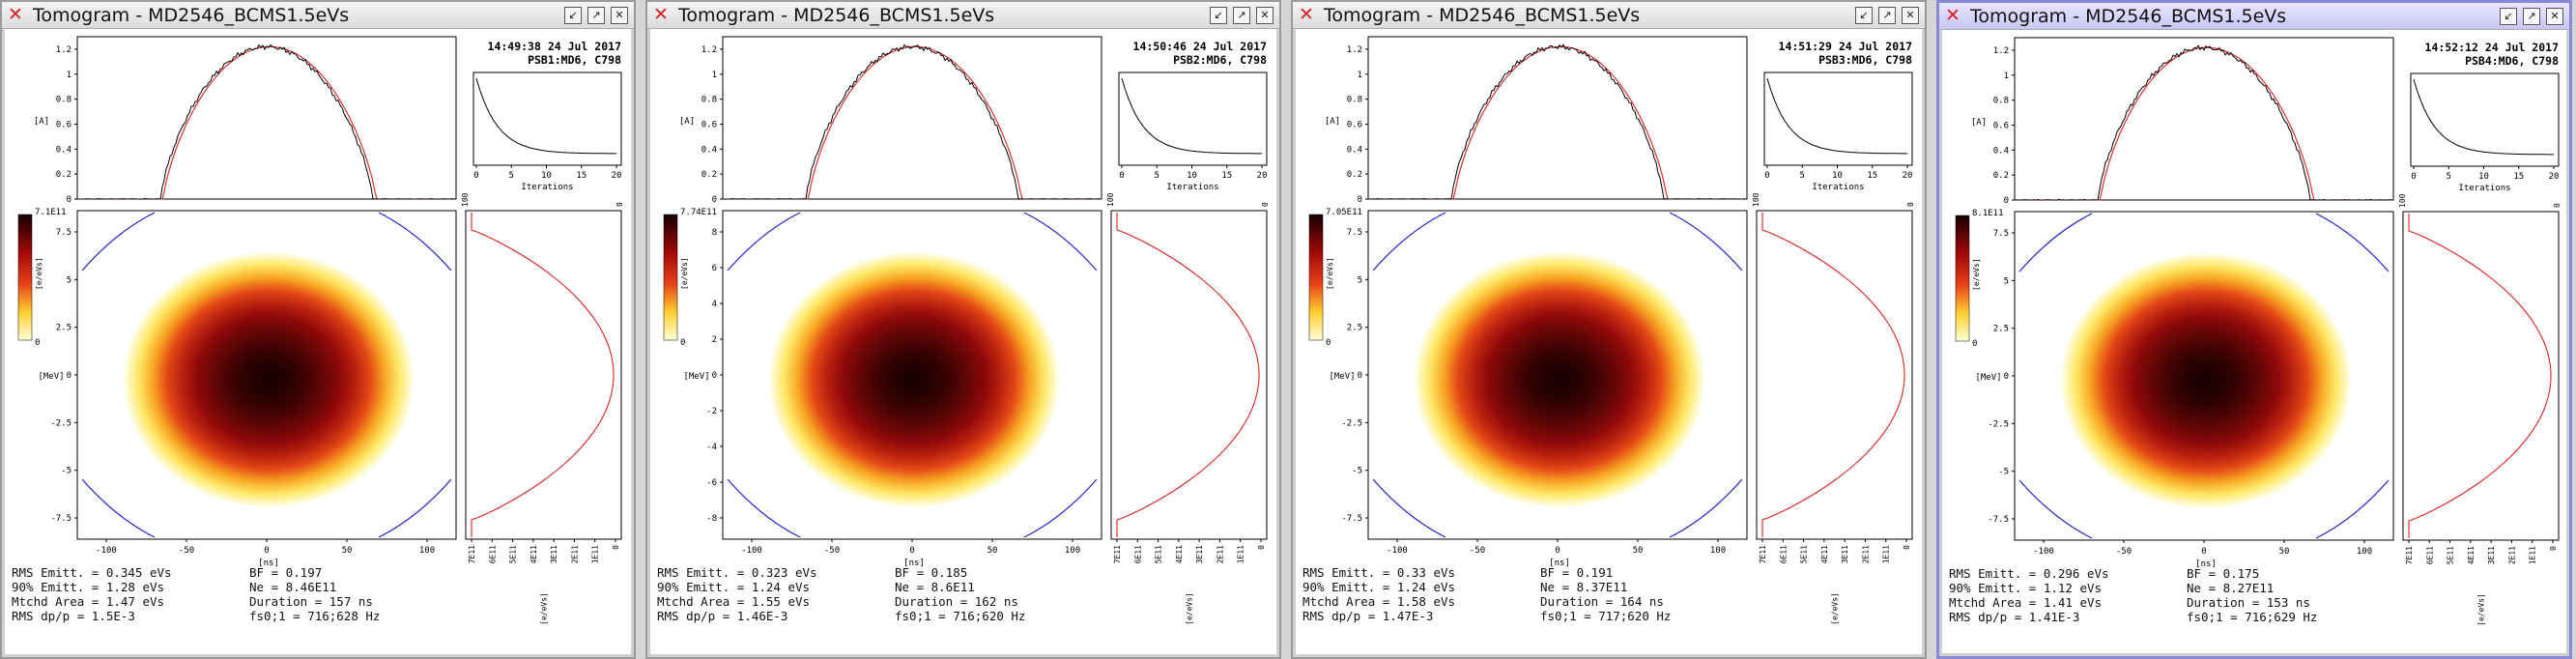 The height and width of the screenshot is (659, 2576). I want to click on stat-emitt90: 90% Emitt. = 1.24 eVs, so click(1379, 587).